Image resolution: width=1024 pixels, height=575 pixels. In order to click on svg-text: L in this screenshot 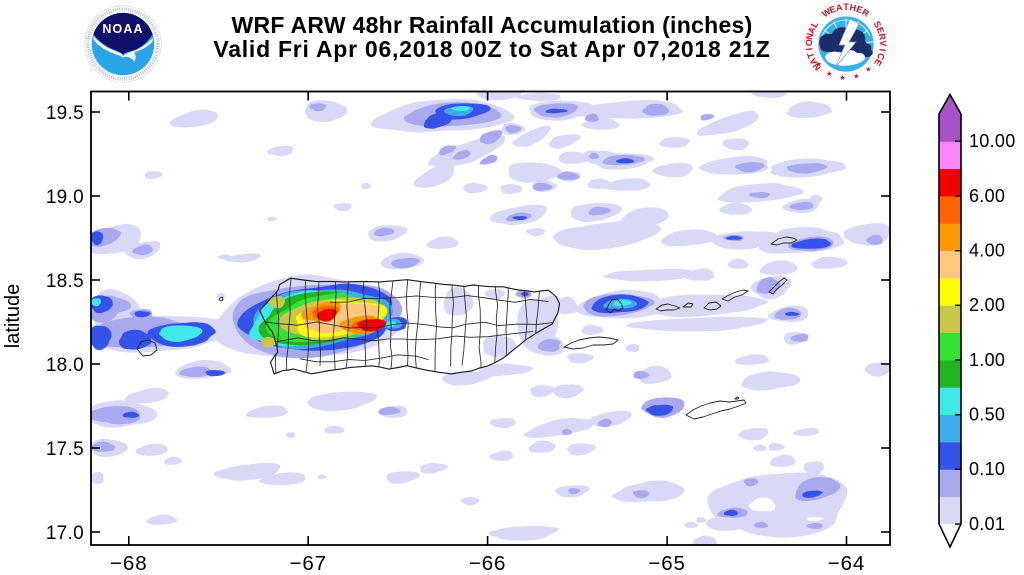, I will do `click(815, 24)`.